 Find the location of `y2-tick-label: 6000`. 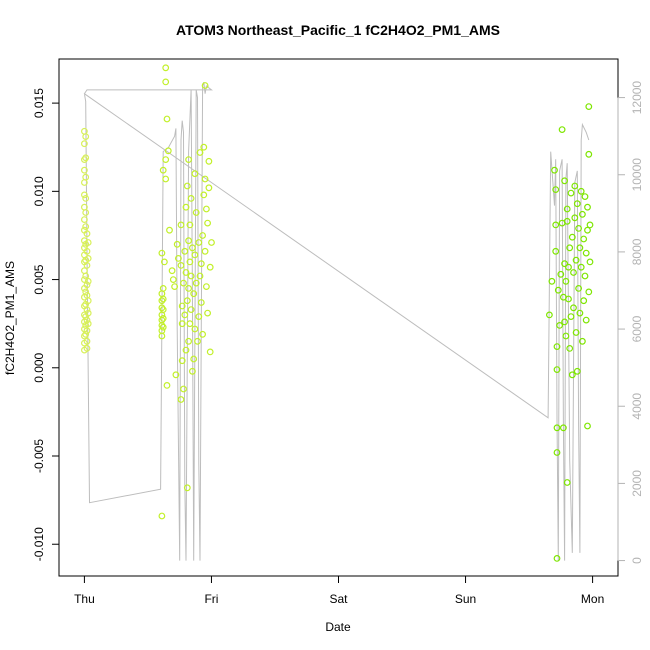

y2-tick-label: 6000 is located at coordinates (637, 328).